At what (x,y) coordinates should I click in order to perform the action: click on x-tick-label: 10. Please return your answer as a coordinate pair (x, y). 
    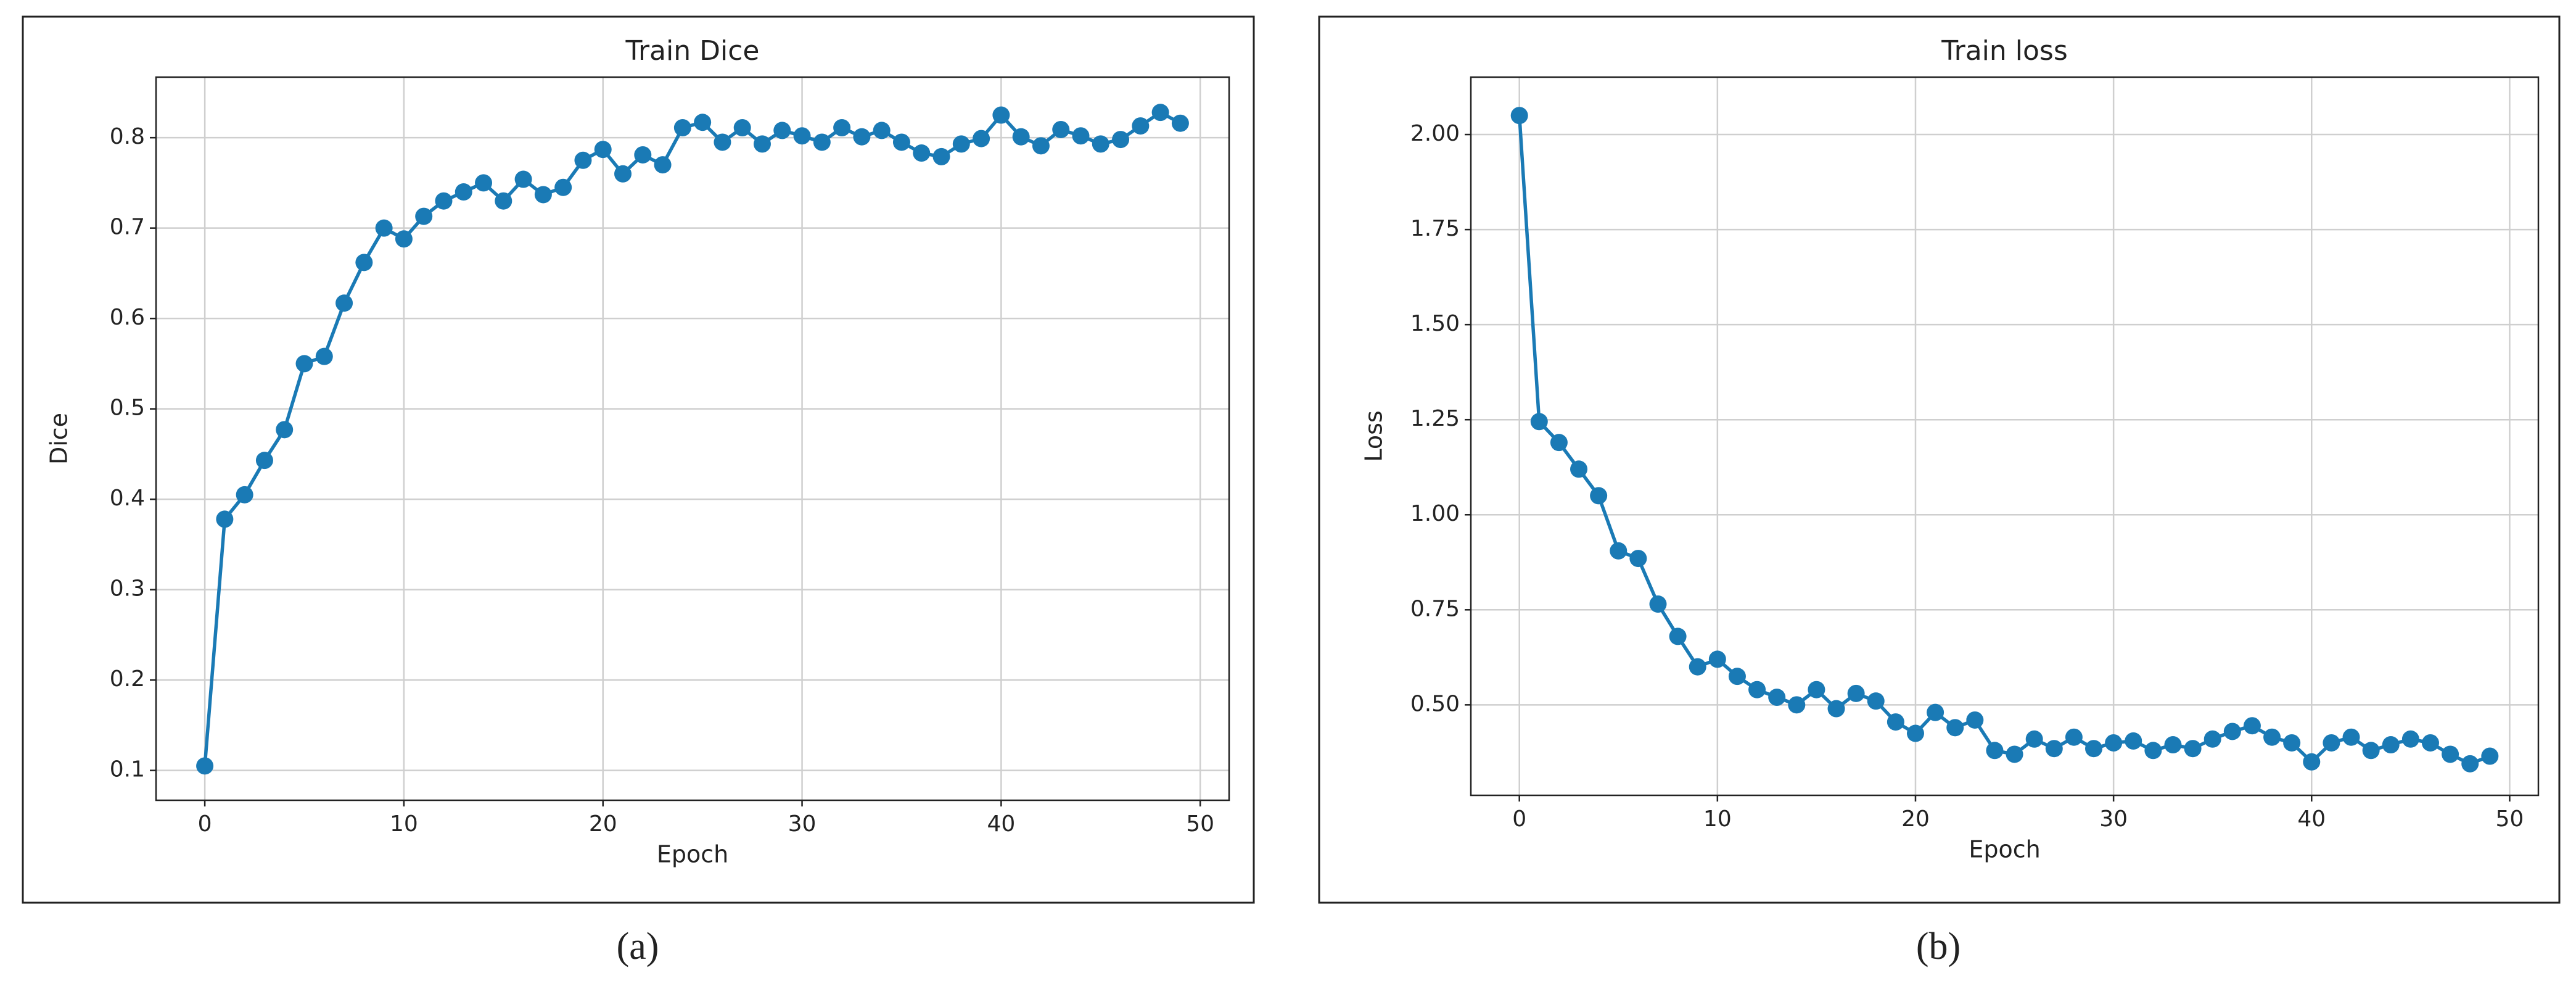
    Looking at the image, I should click on (1717, 819).